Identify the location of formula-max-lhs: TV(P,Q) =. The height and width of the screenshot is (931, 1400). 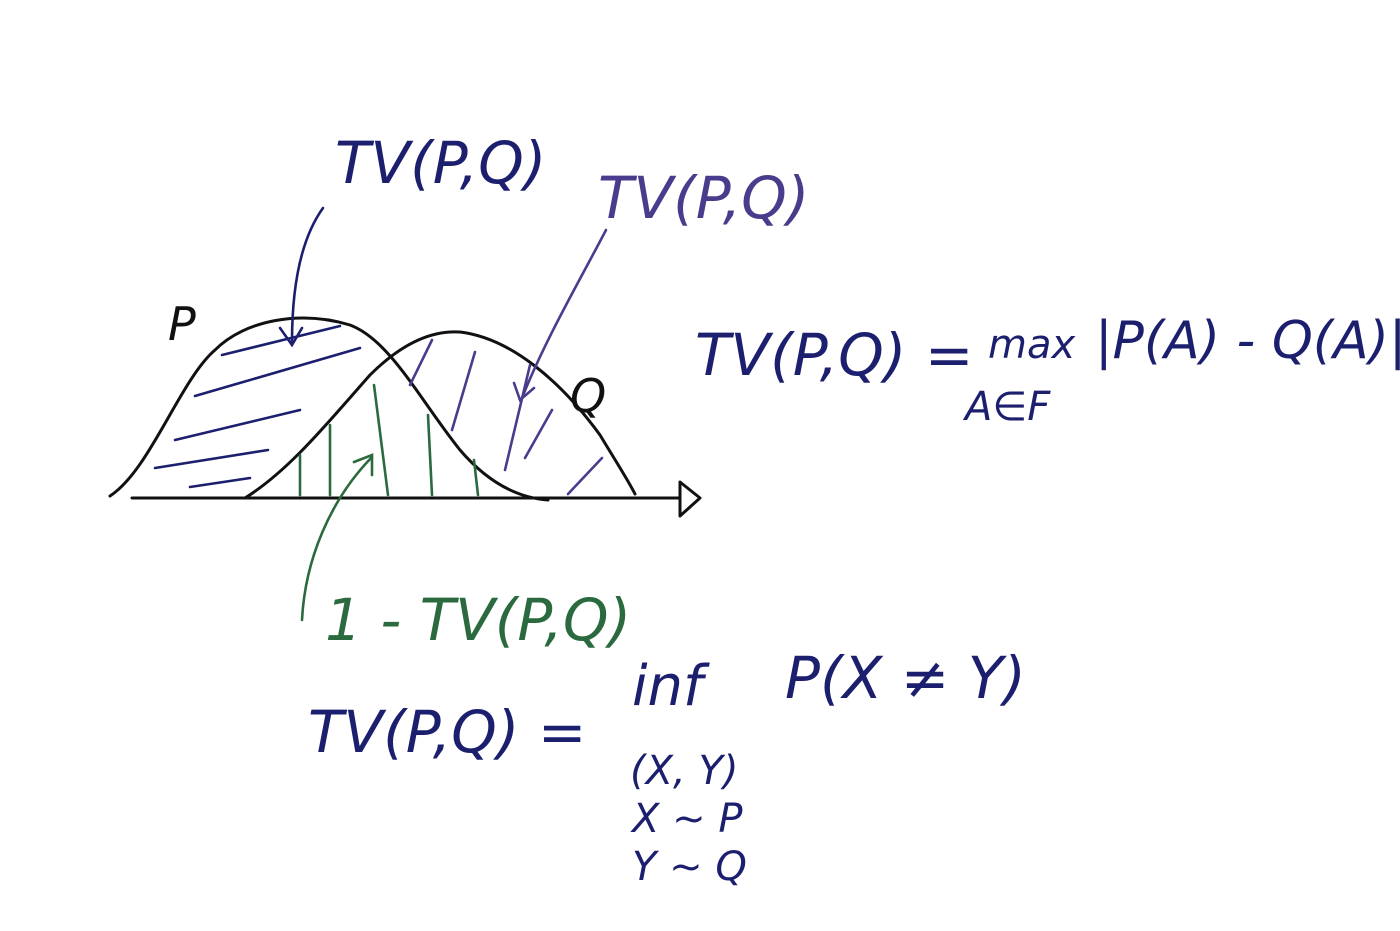
(834, 355).